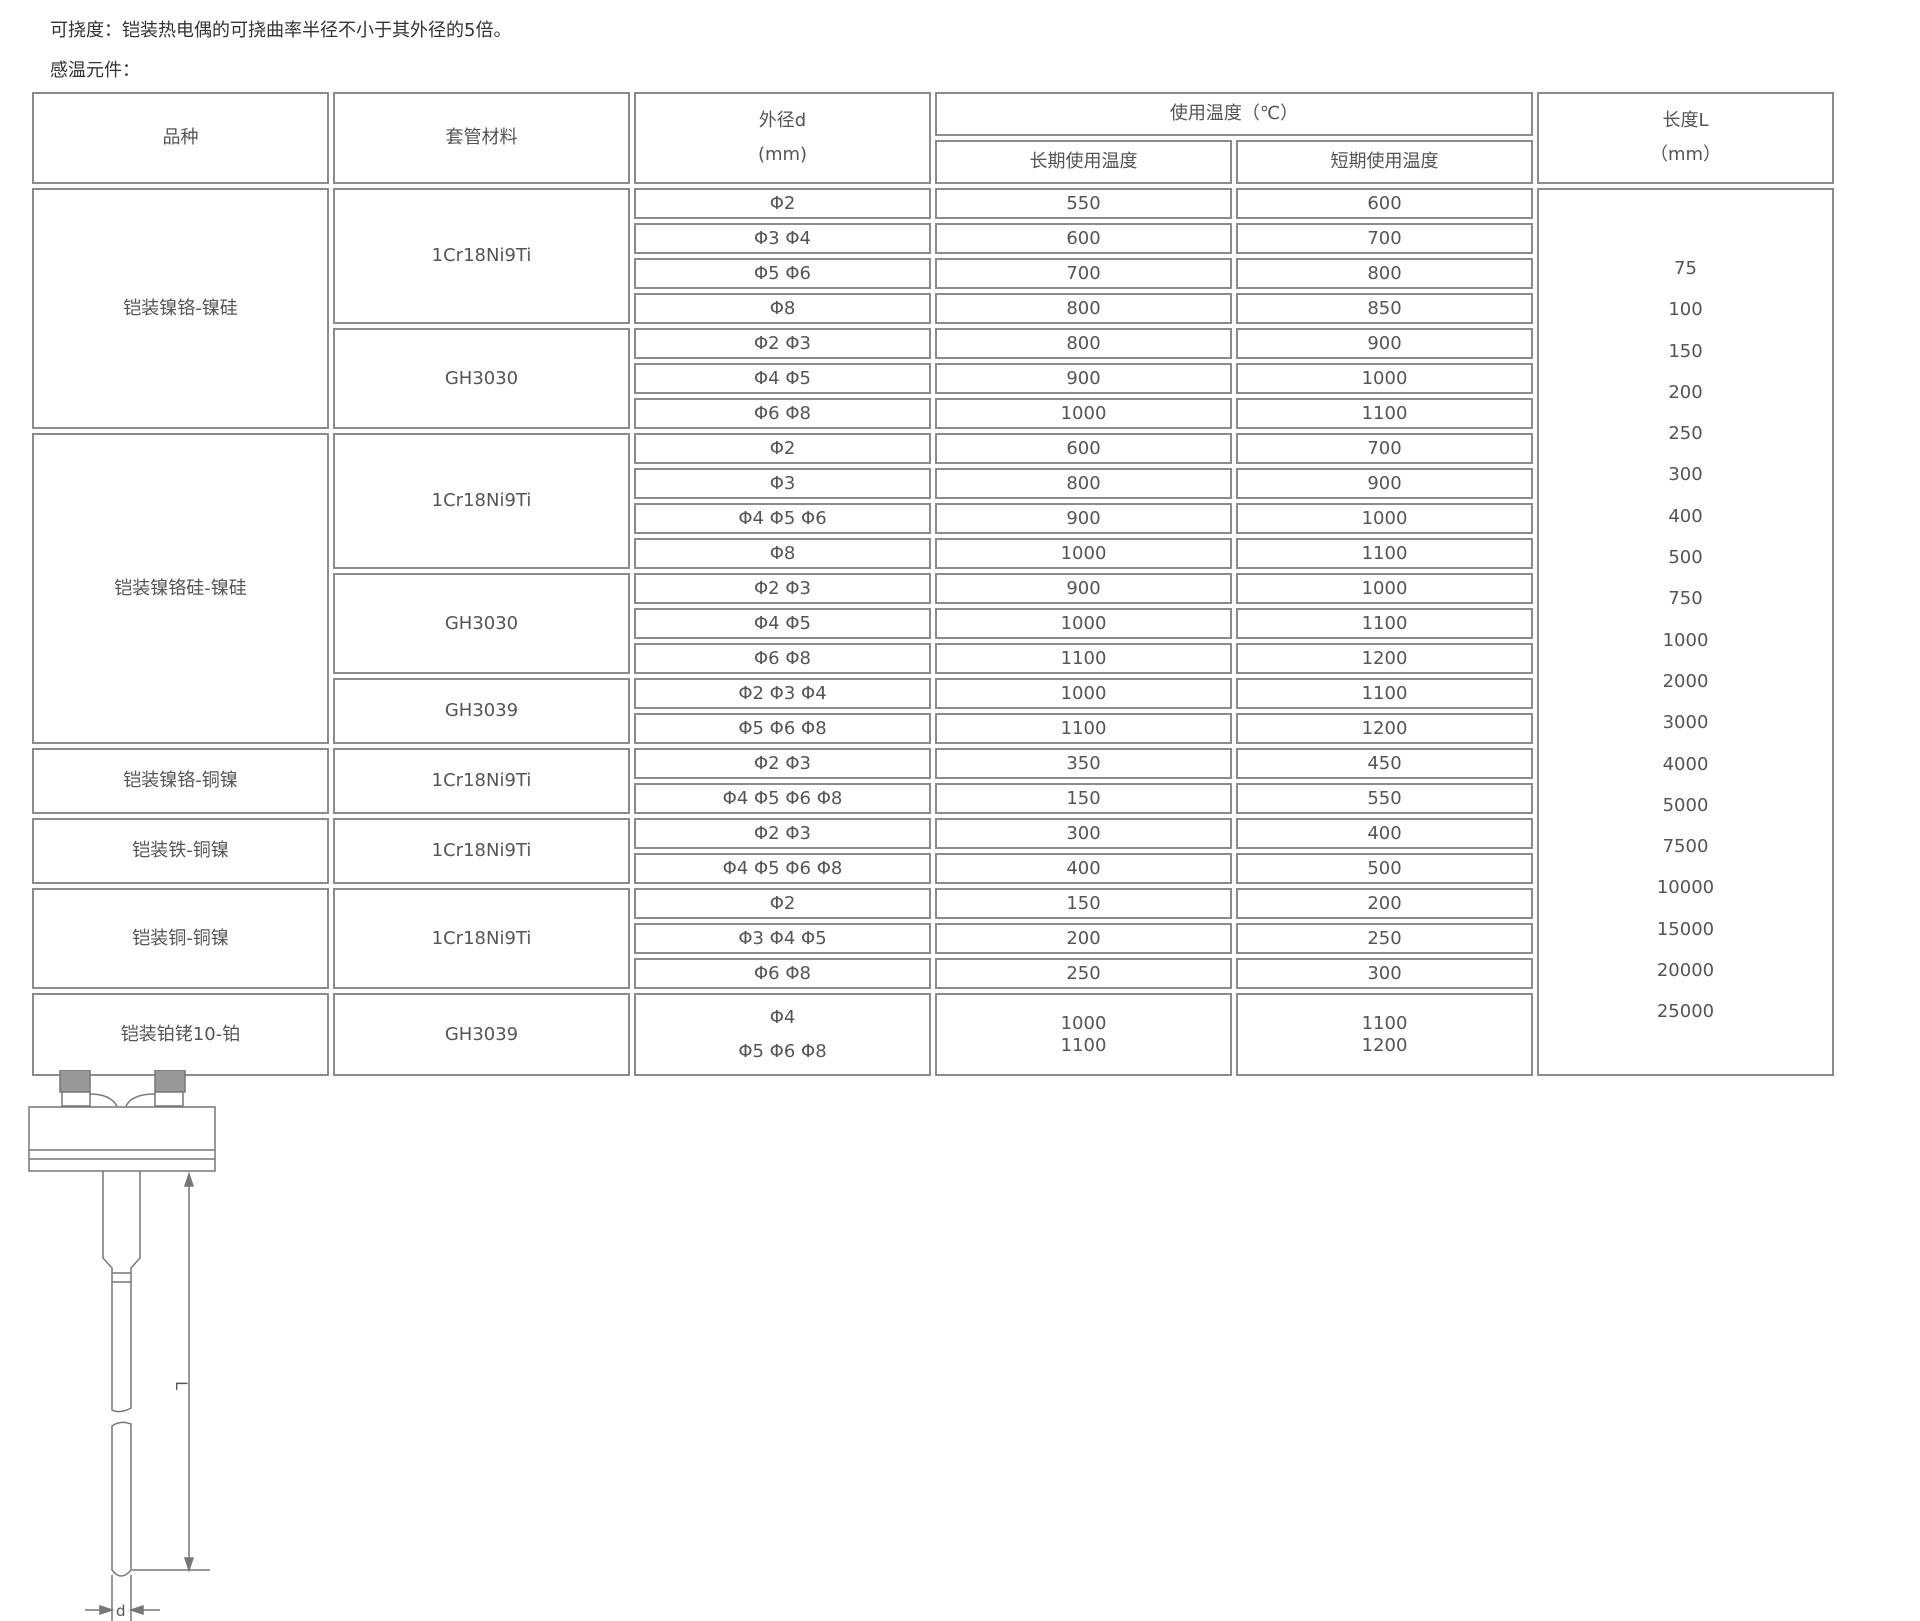 Image resolution: width=1920 pixels, height=1621 pixels. I want to click on variety-cell: 铠装铁-铜镍, so click(180, 851).